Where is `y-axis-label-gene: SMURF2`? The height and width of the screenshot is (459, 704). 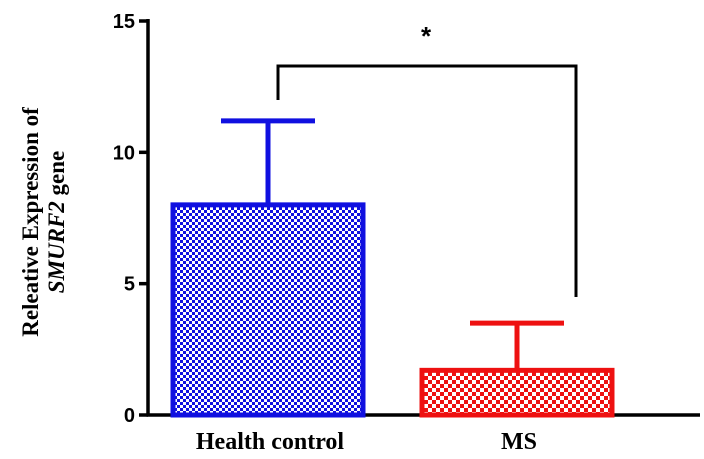 y-axis-label-gene: SMURF2 is located at coordinates (56, 247).